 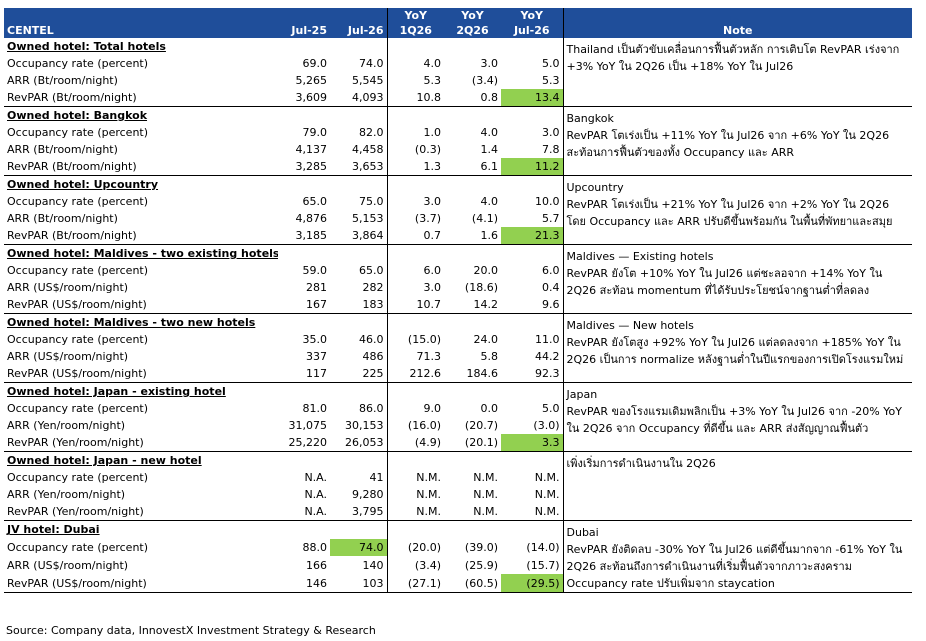 I want to click on value-cell-y2: 0.8, so click(x=472, y=98).